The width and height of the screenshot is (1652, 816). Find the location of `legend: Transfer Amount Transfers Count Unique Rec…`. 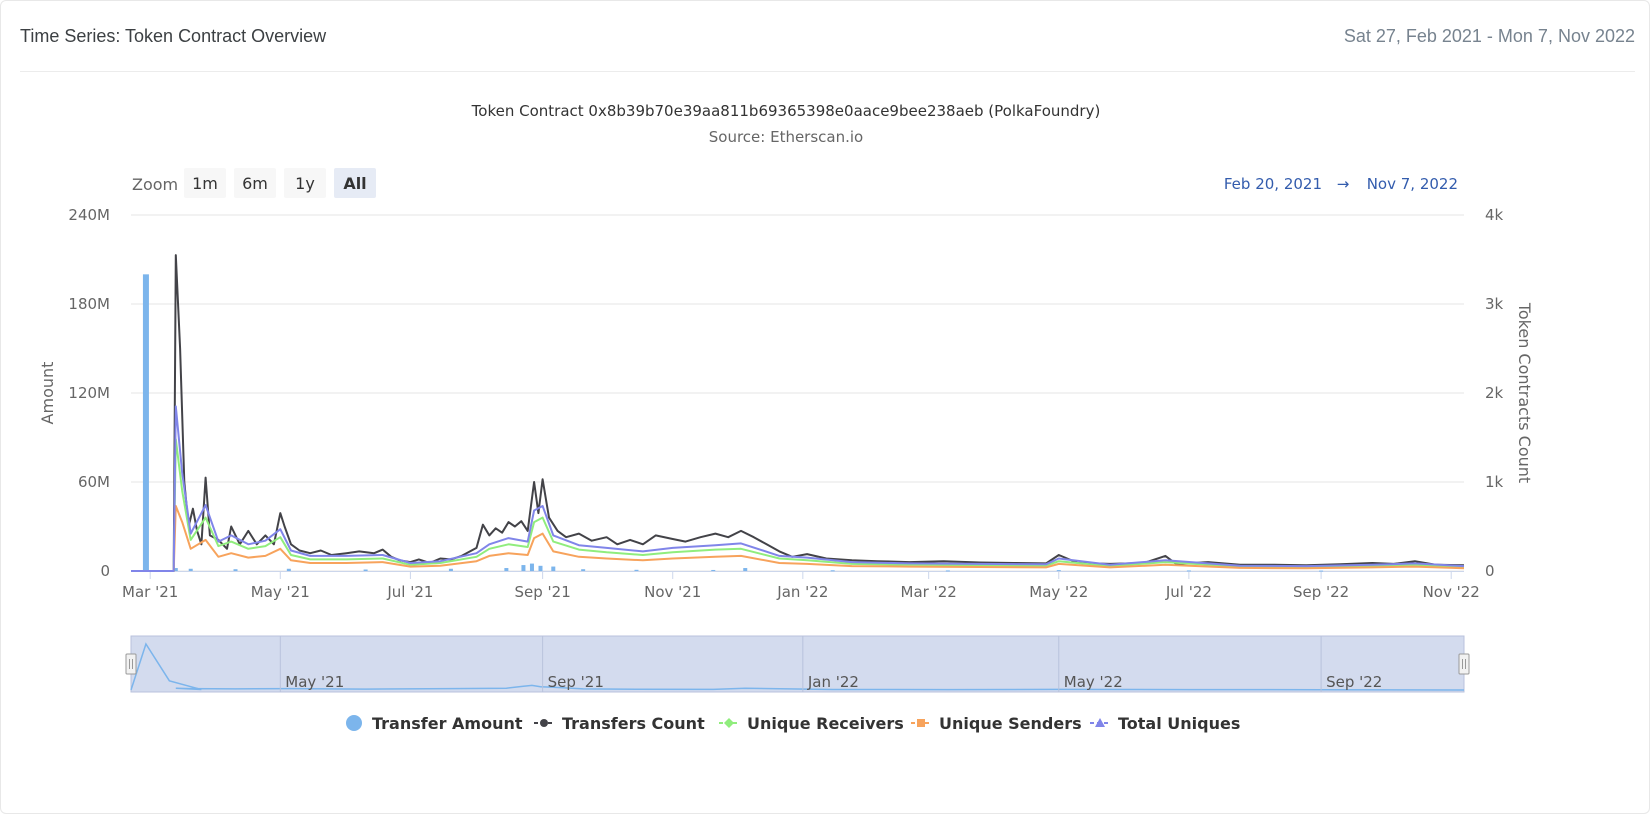

legend: Transfer Amount Transfers Count Unique Rec… is located at coordinates (793, 723).